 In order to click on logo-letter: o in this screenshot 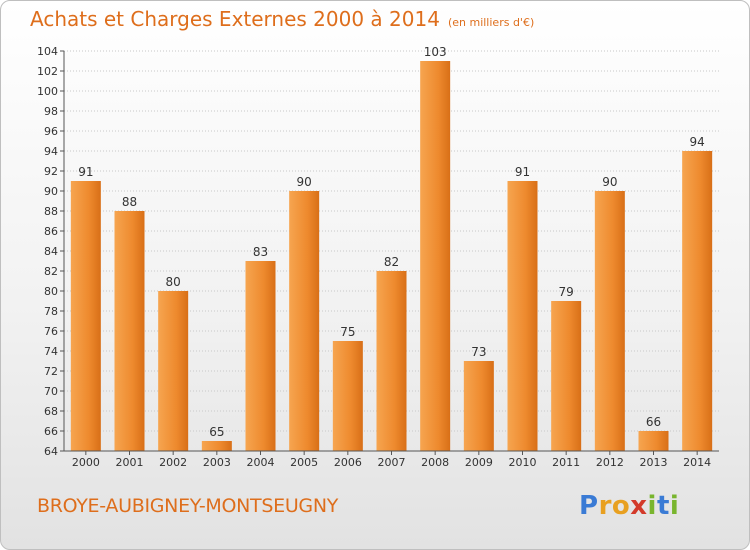, I will do `click(621, 506)`.